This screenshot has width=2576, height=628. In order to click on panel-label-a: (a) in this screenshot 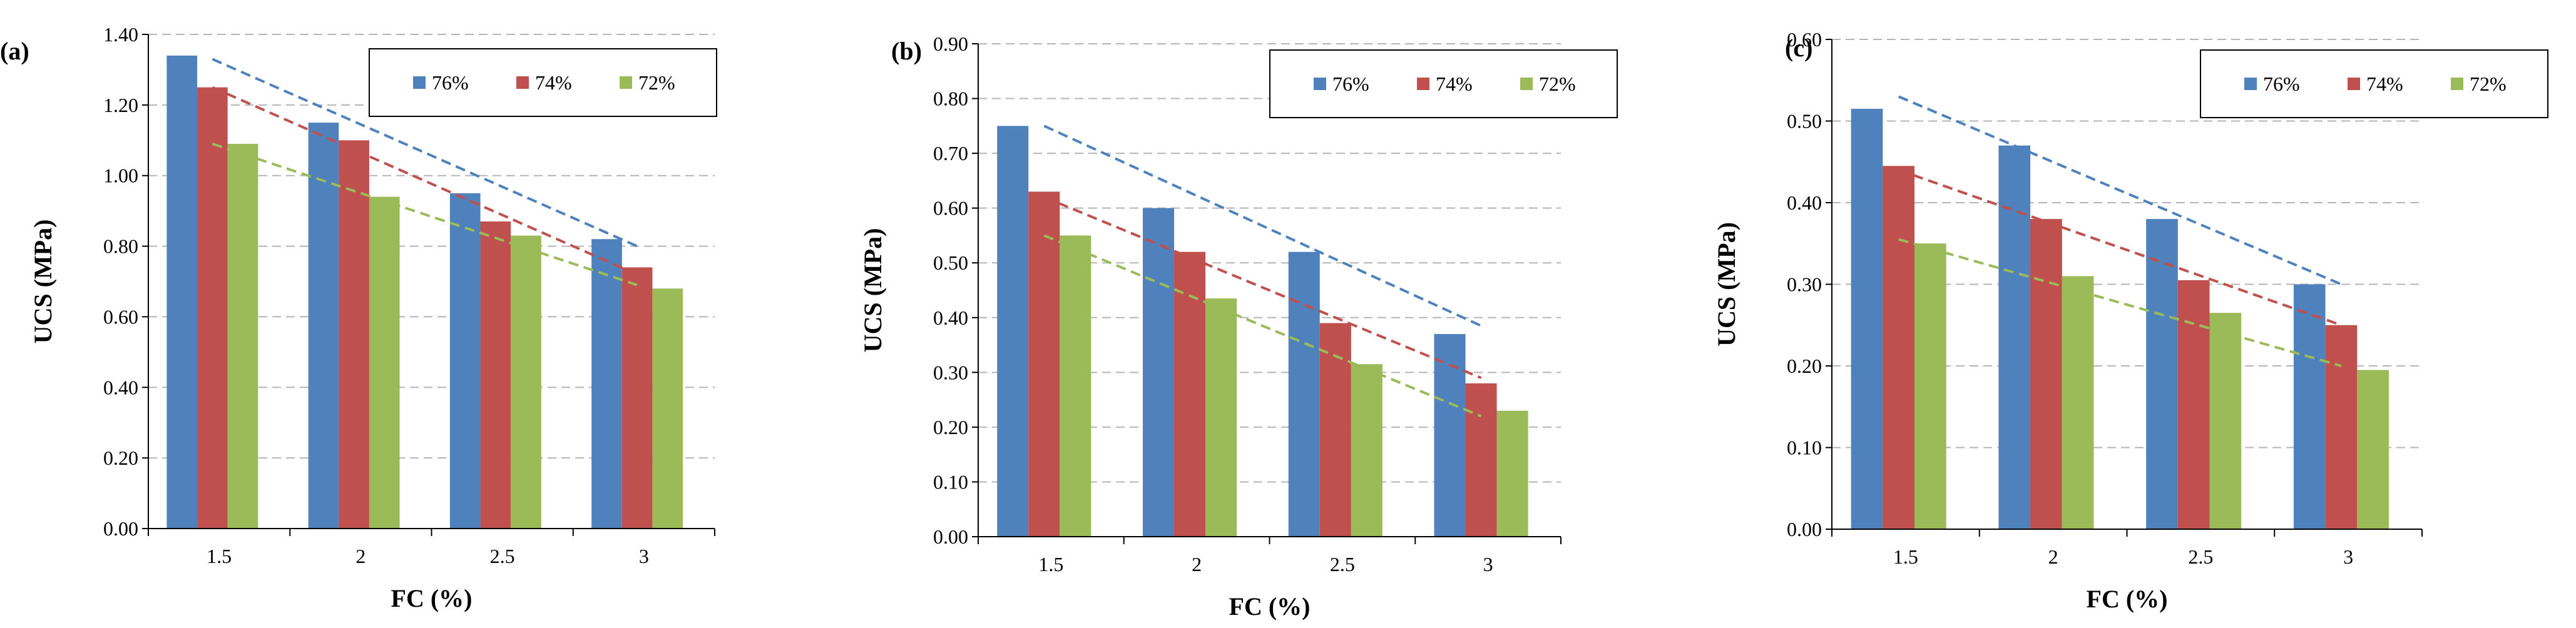, I will do `click(15, 51)`.